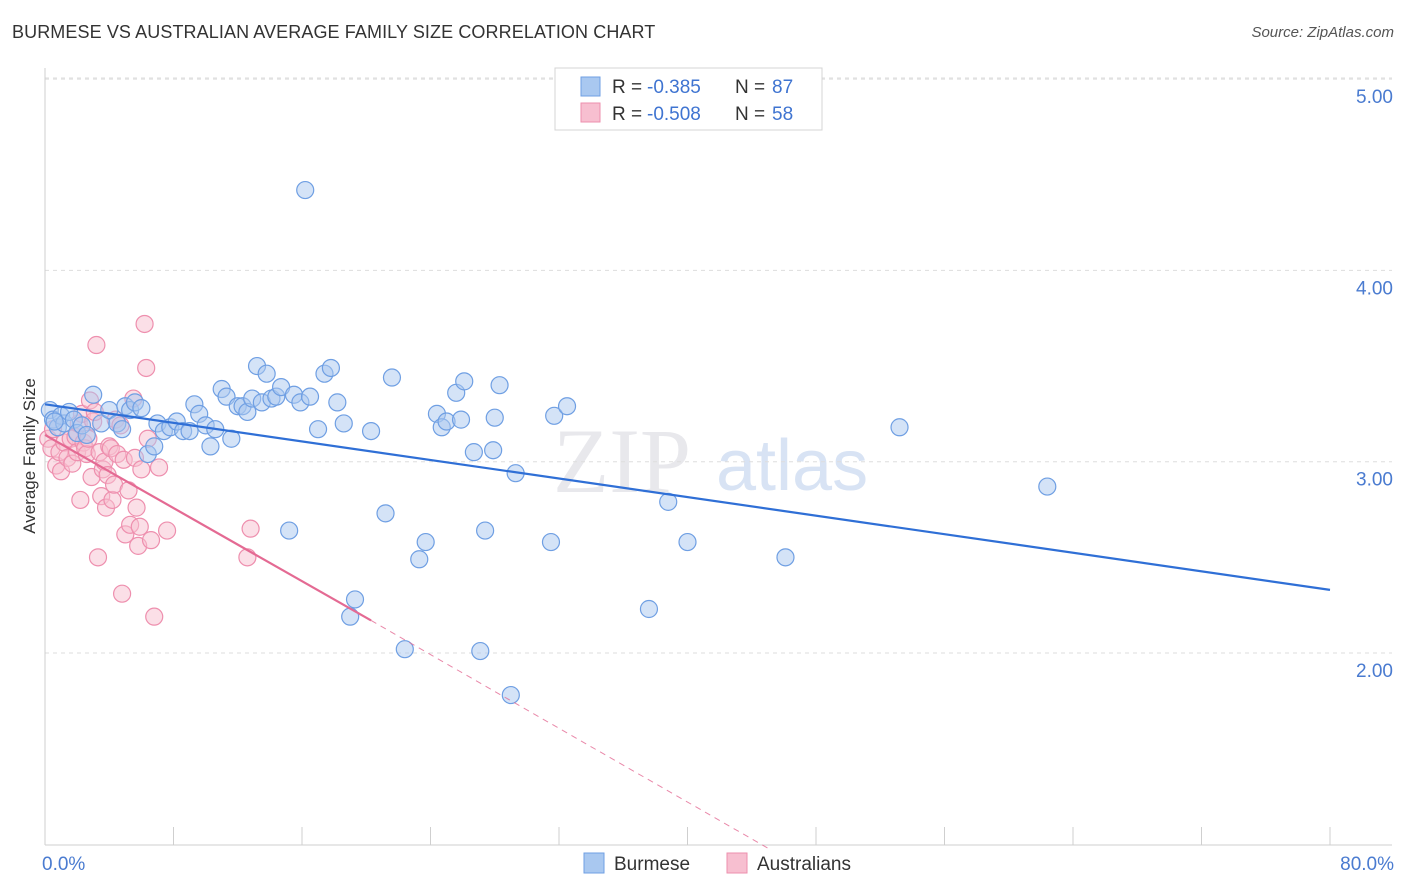  I want to click on australians-swatch, so click(590, 112).